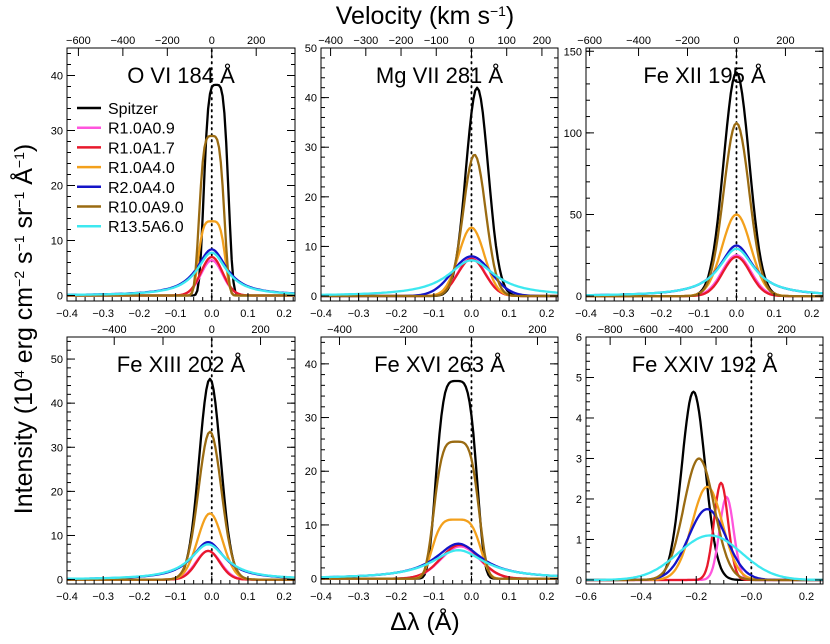  I want to click on y-tick-label: 0, so click(60, 297).